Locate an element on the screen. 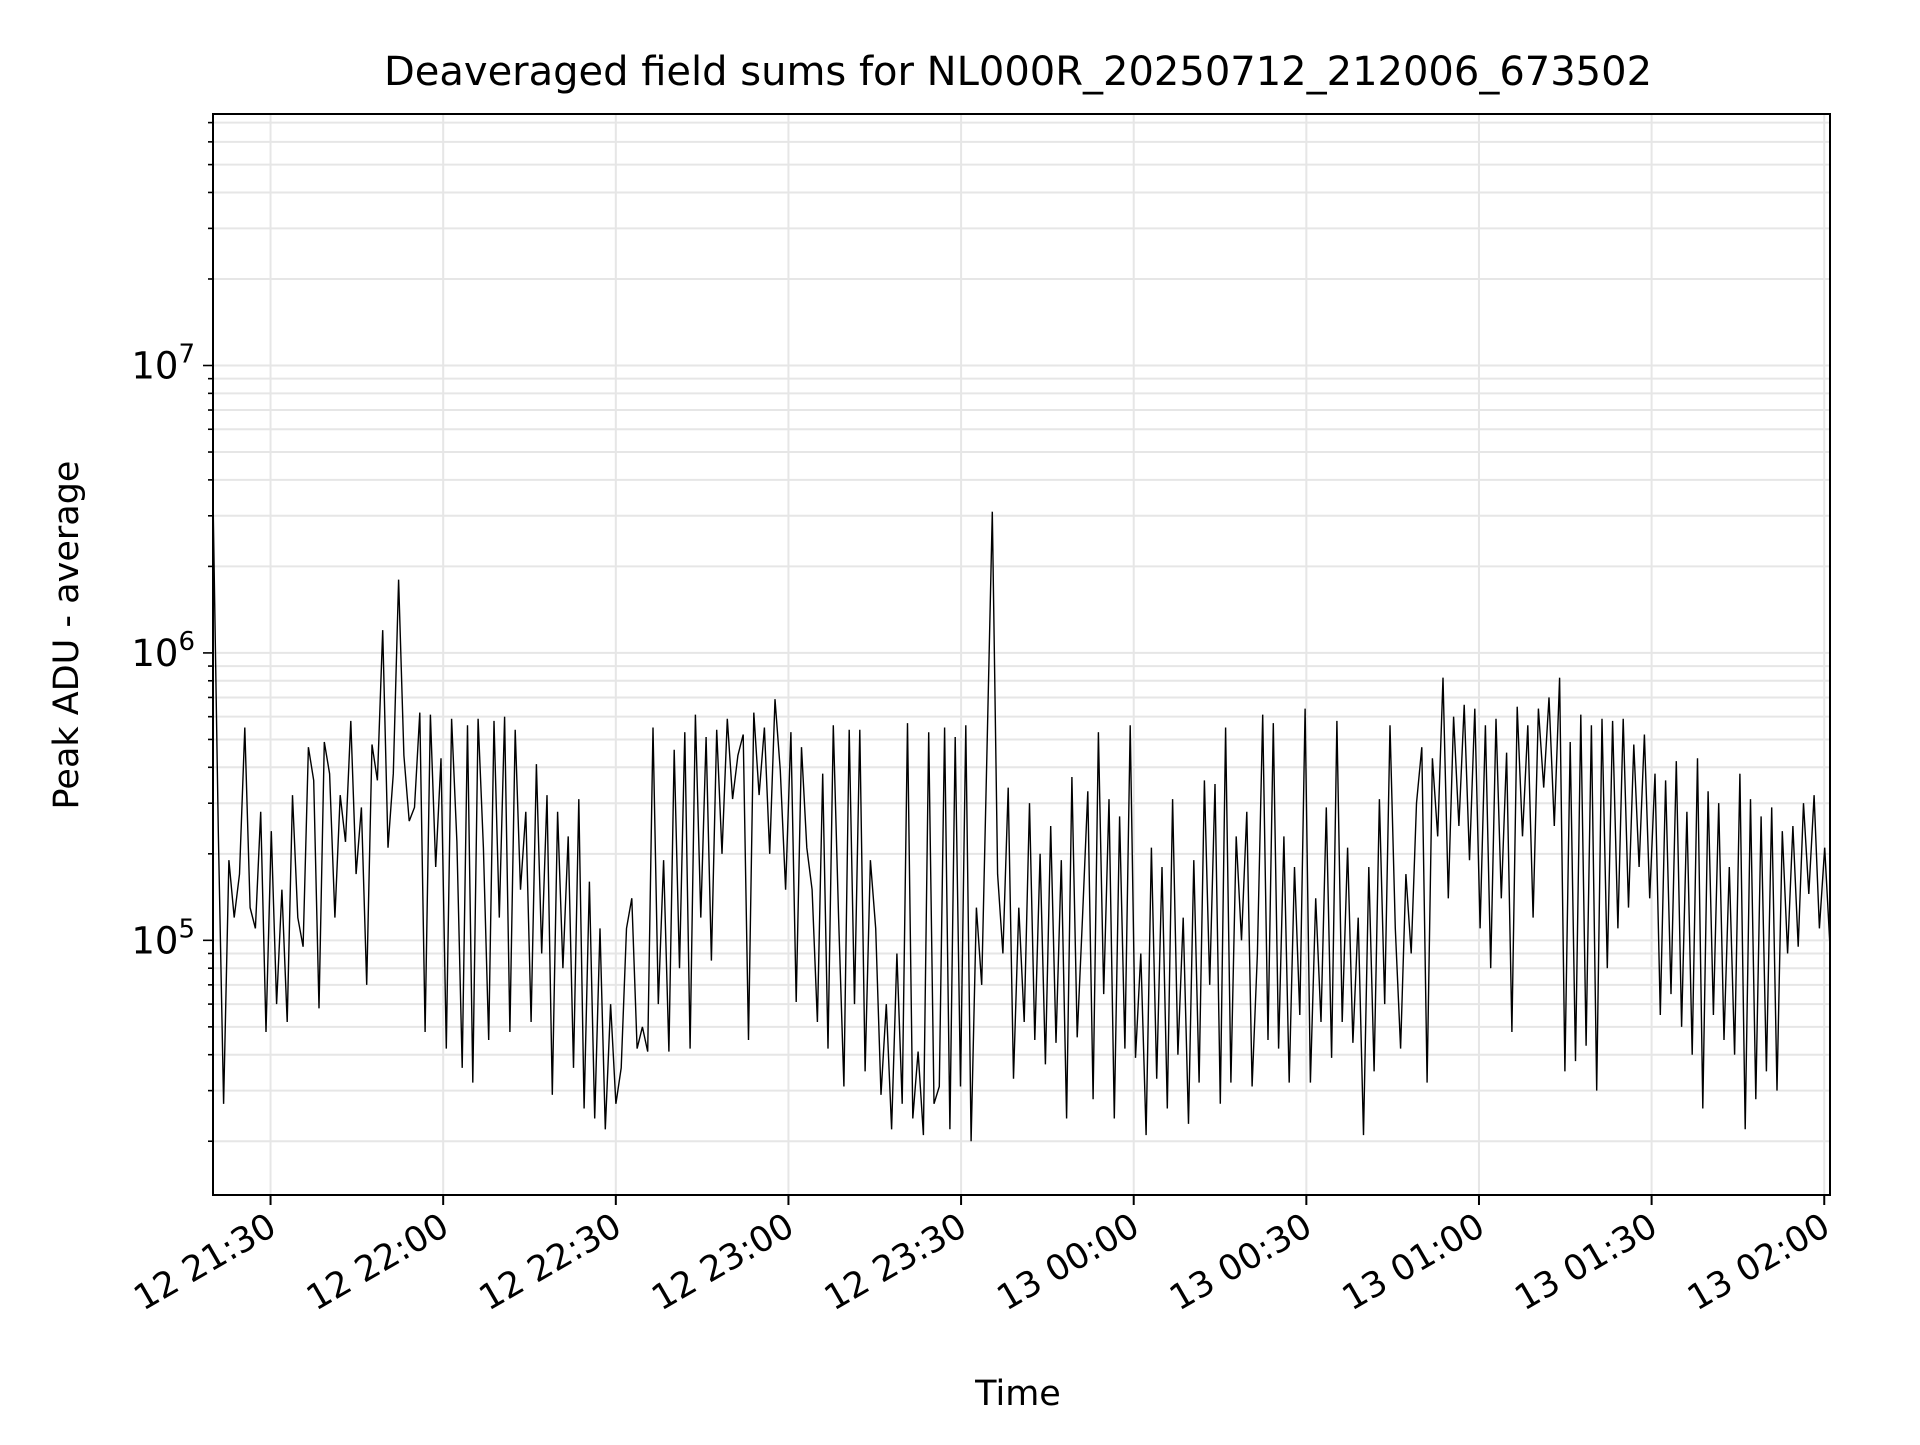  y-tick-label: 10⁵ is located at coordinates (163, 938).